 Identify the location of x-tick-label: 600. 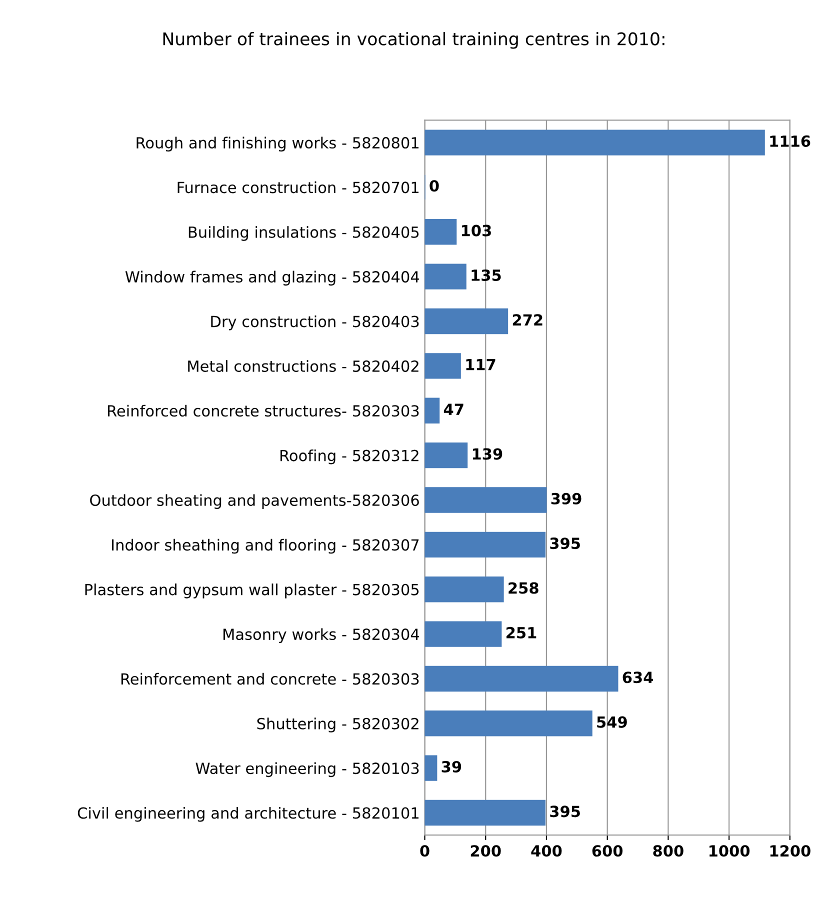
(607, 851).